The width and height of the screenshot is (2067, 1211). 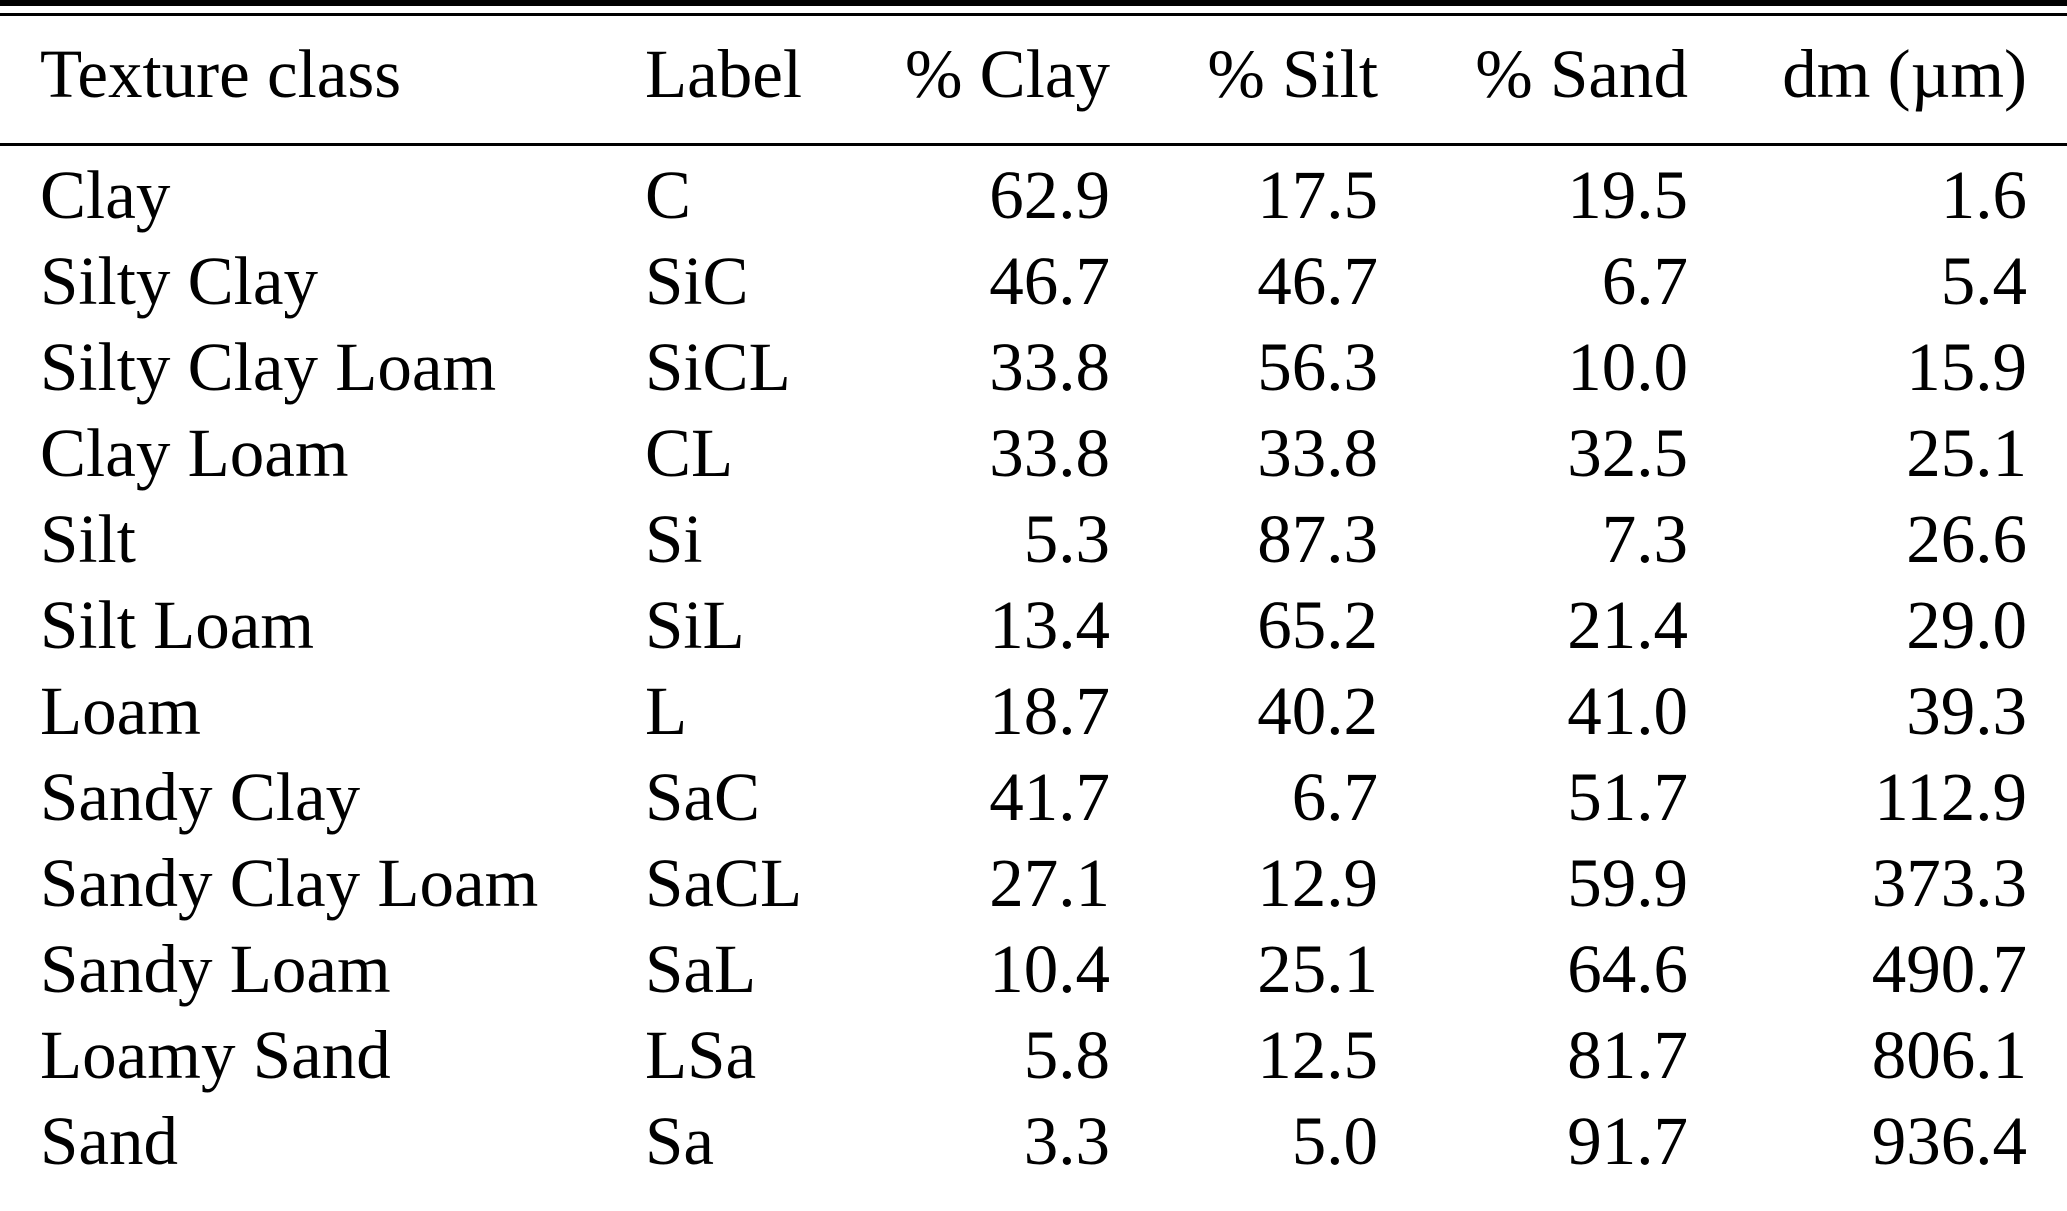 I want to click on table-row: Loam L 18.7 40.2 41.0 39.3, so click(x=1033, y=711).